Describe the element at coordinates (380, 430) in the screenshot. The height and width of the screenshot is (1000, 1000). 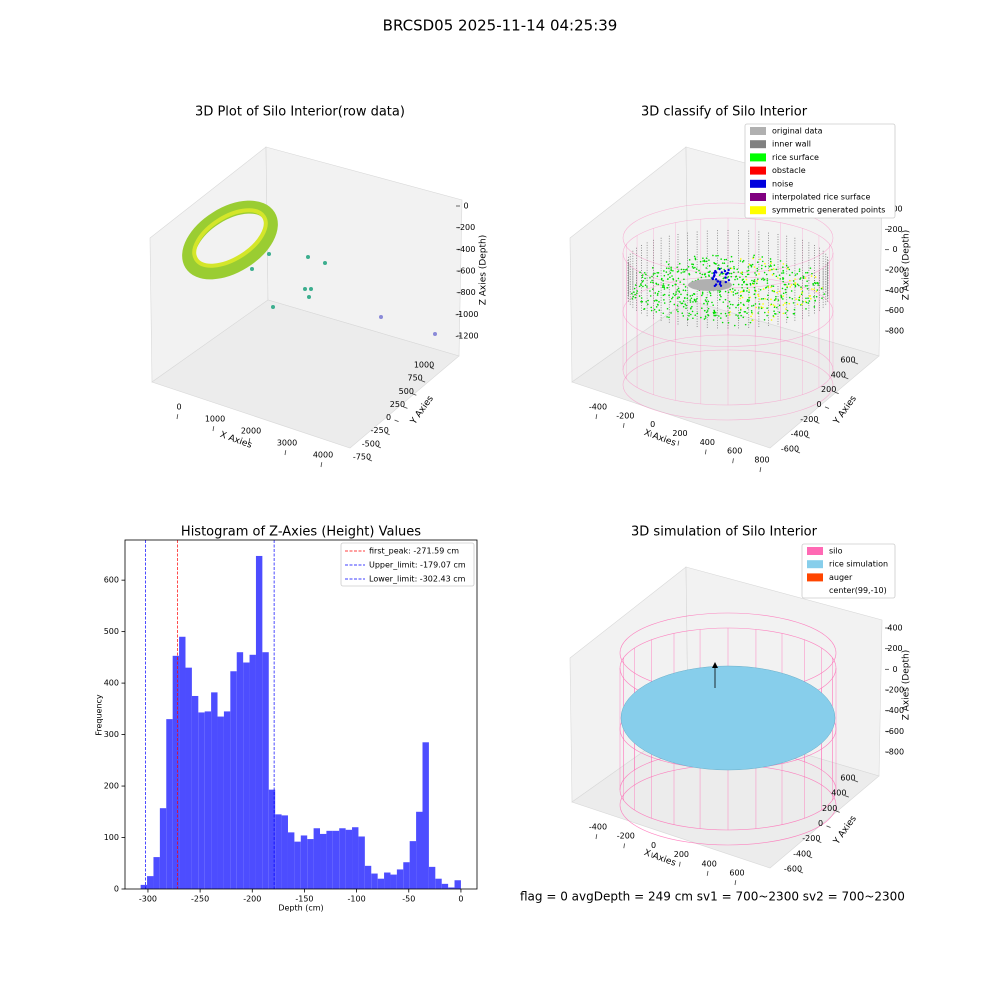
I see `y-tick-label: -250` at that location.